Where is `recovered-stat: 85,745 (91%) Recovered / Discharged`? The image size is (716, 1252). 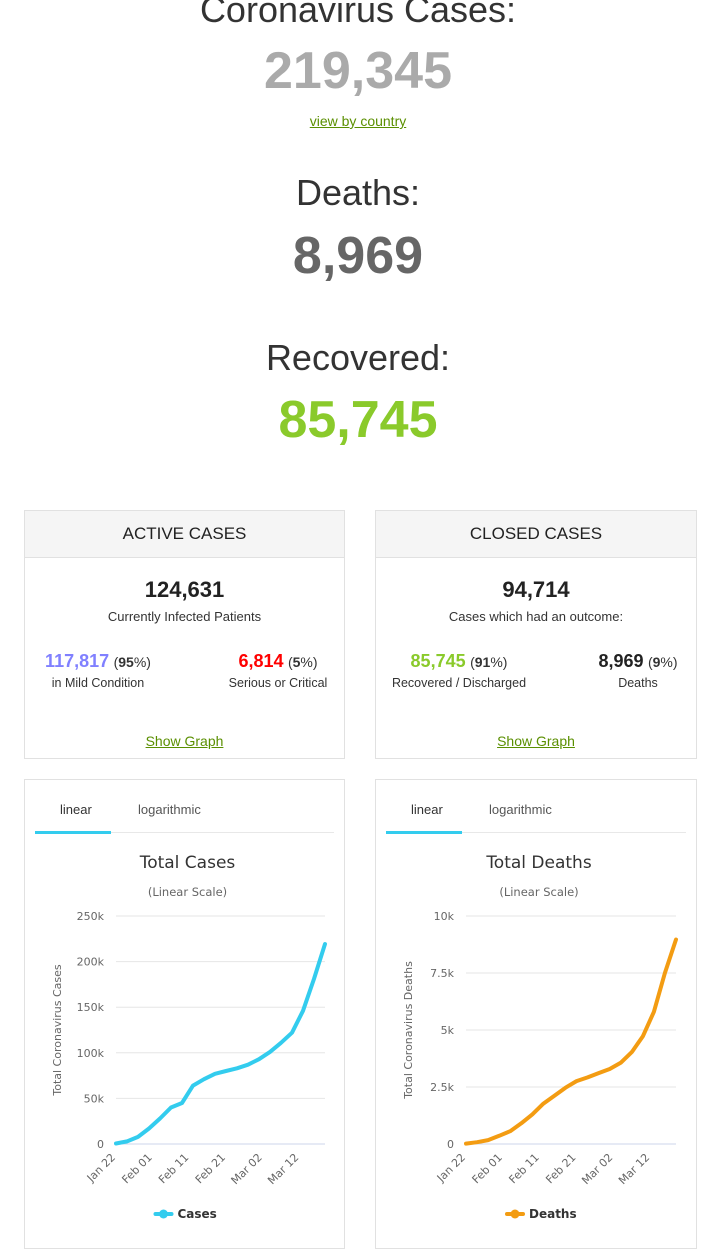 recovered-stat: 85,745 (91%) Recovered / Discharged is located at coordinates (459, 670).